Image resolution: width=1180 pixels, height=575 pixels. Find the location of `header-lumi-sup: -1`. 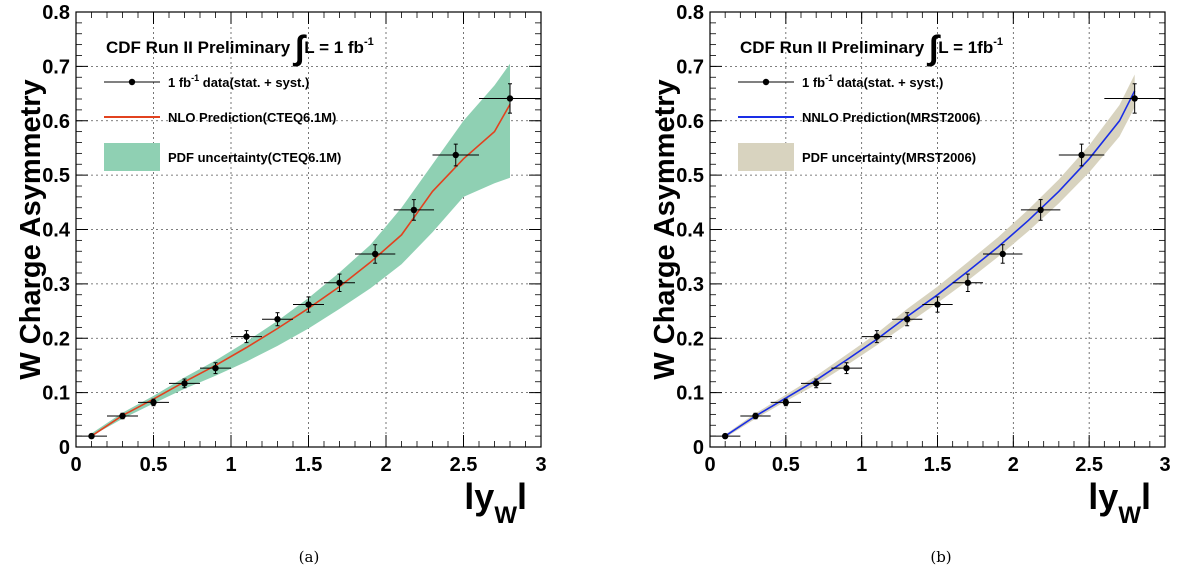

header-lumi-sup: -1 is located at coordinates (998, 42).